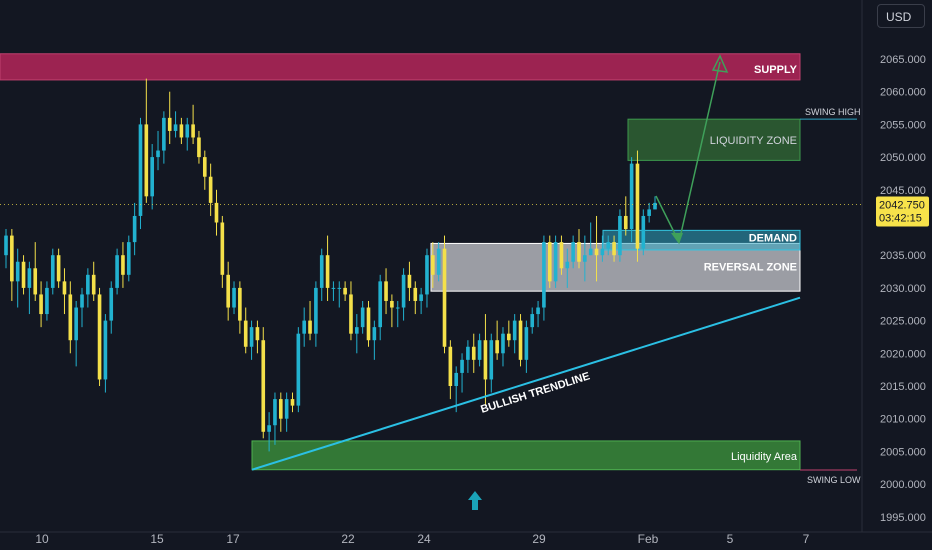 This screenshot has width=932, height=550. I want to click on currency-button: USD, so click(901, 16).